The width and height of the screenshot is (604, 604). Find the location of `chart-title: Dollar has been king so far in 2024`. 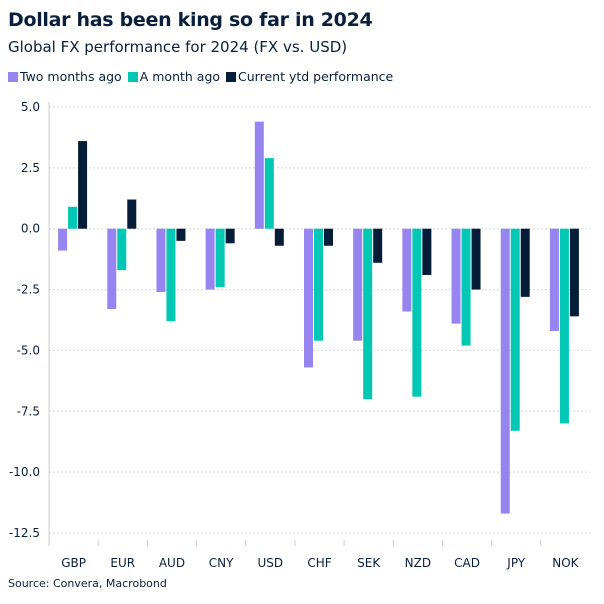

chart-title: Dollar has been king so far in 2024 is located at coordinates (190, 20).